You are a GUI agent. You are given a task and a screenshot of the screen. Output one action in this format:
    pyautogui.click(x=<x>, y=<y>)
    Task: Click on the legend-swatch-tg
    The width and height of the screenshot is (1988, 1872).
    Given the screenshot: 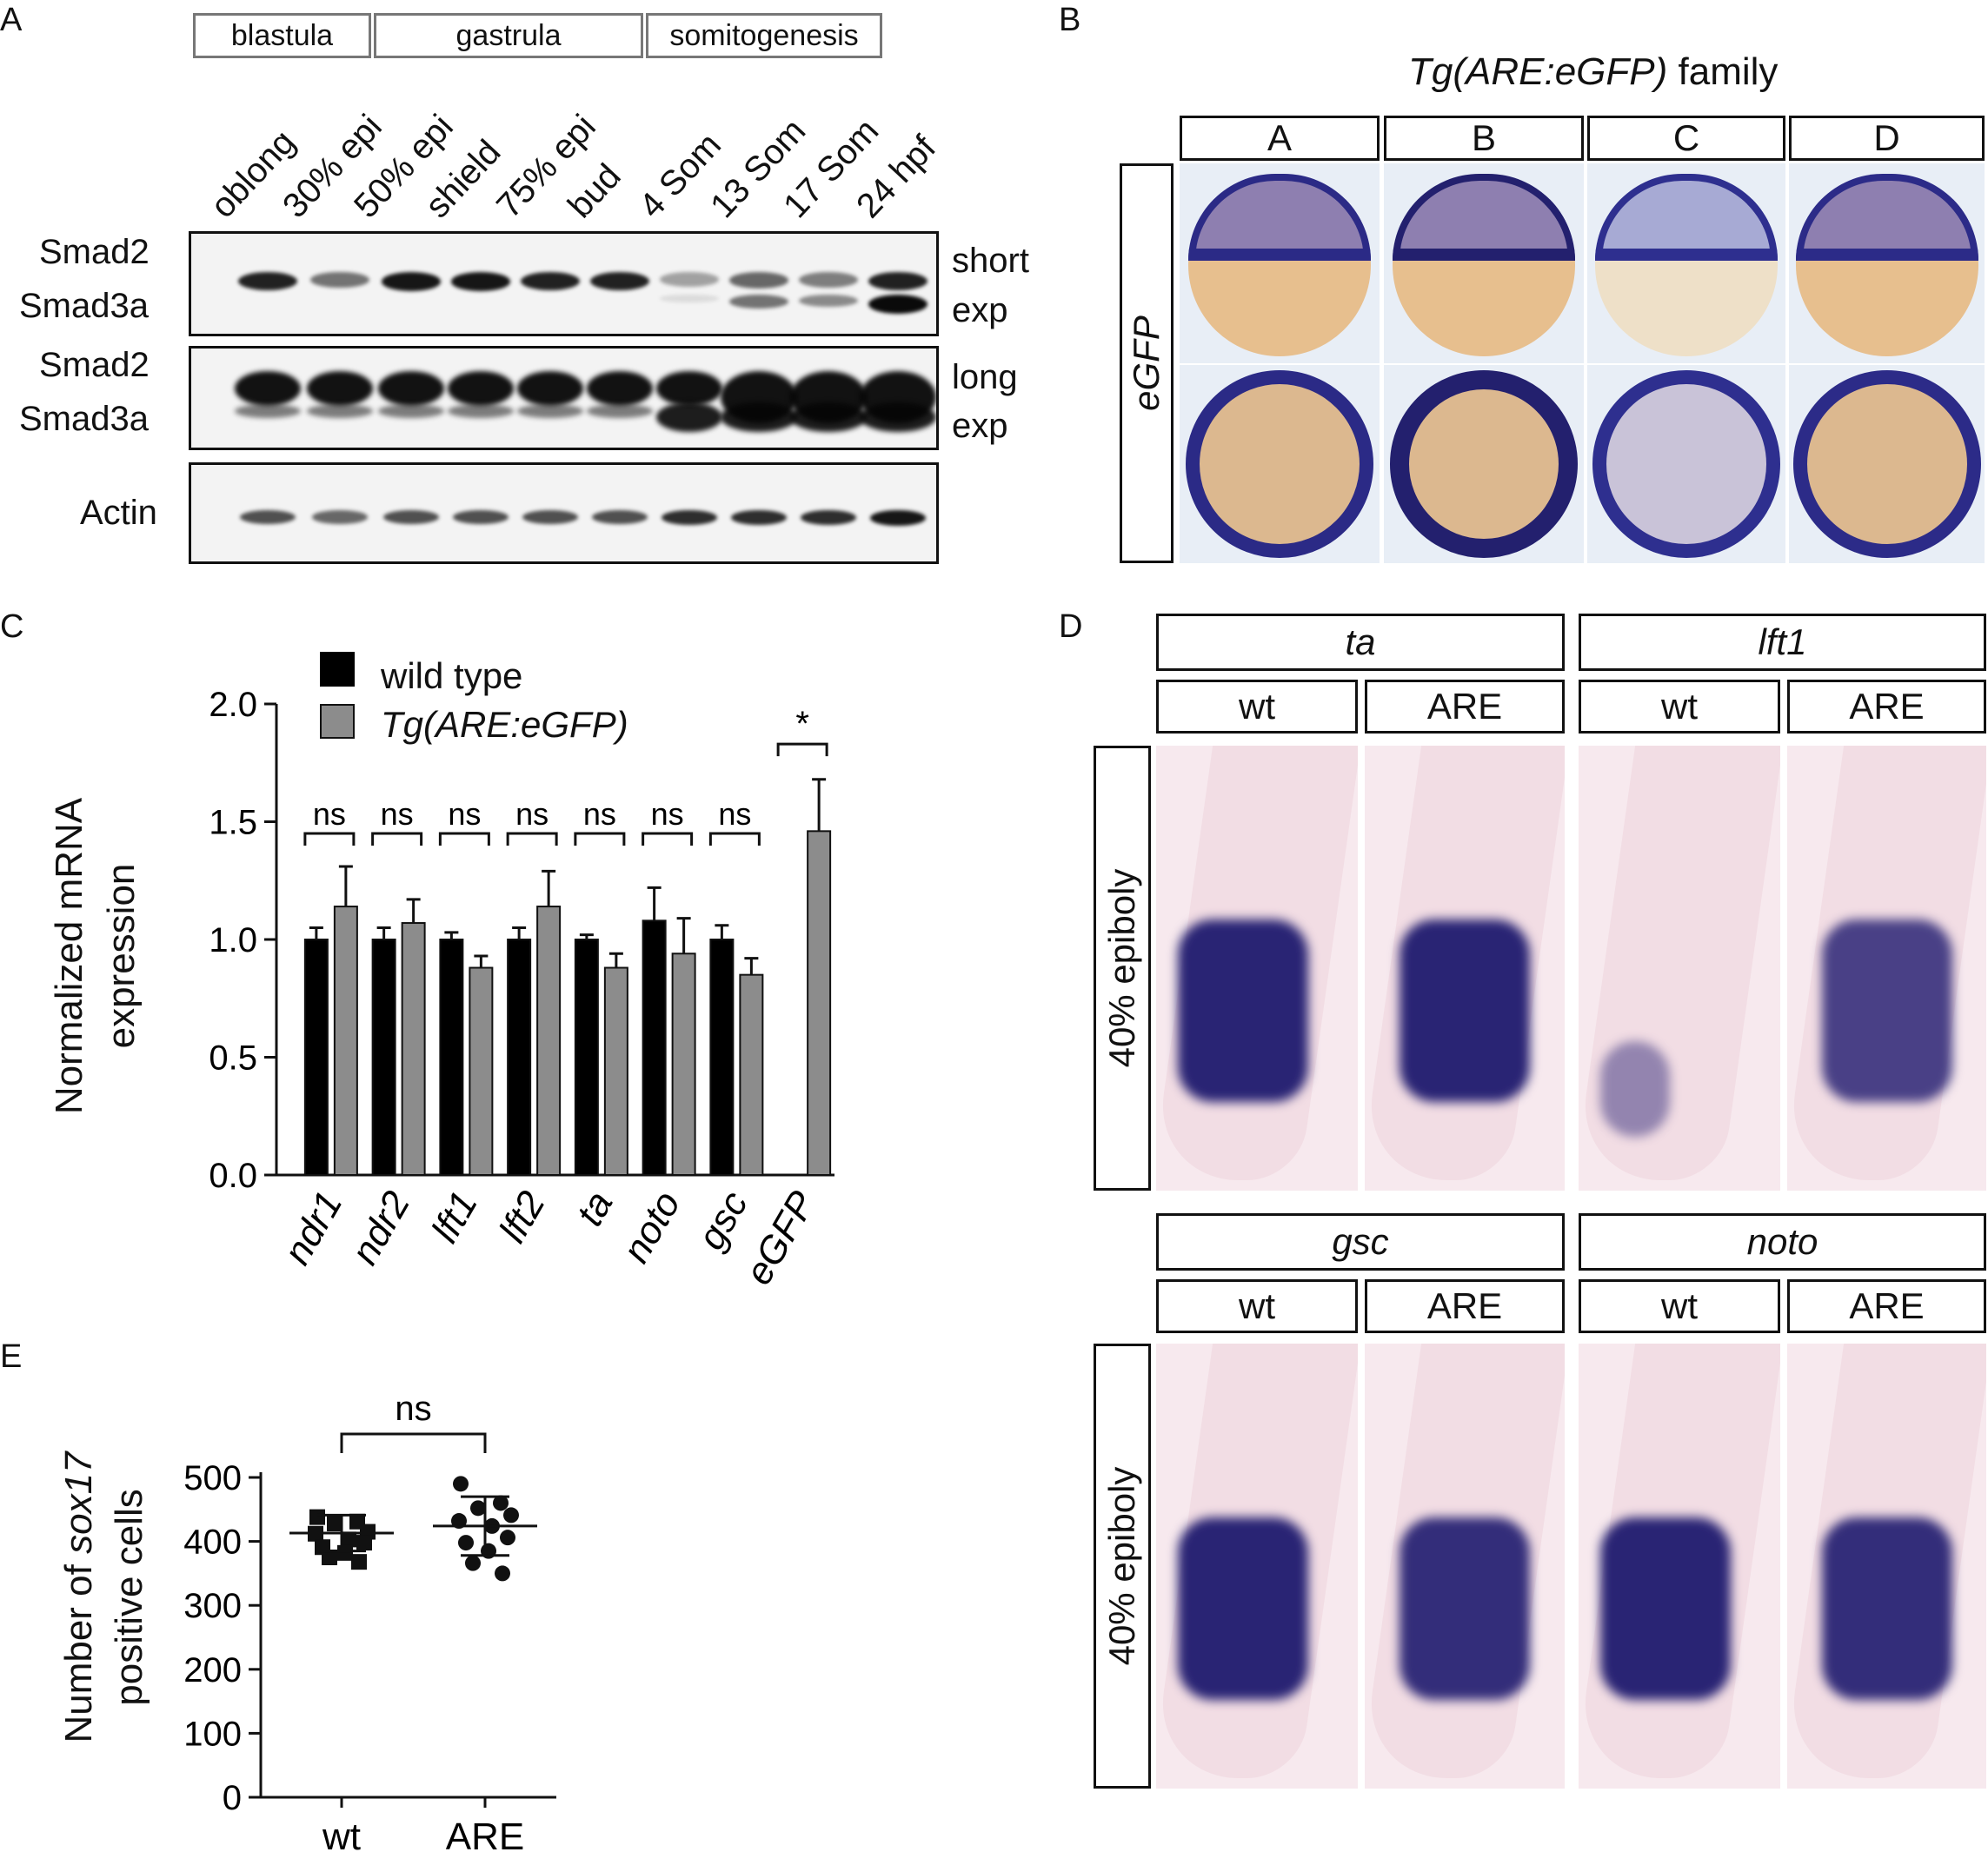 What is the action you would take?
    pyautogui.click(x=337, y=721)
    